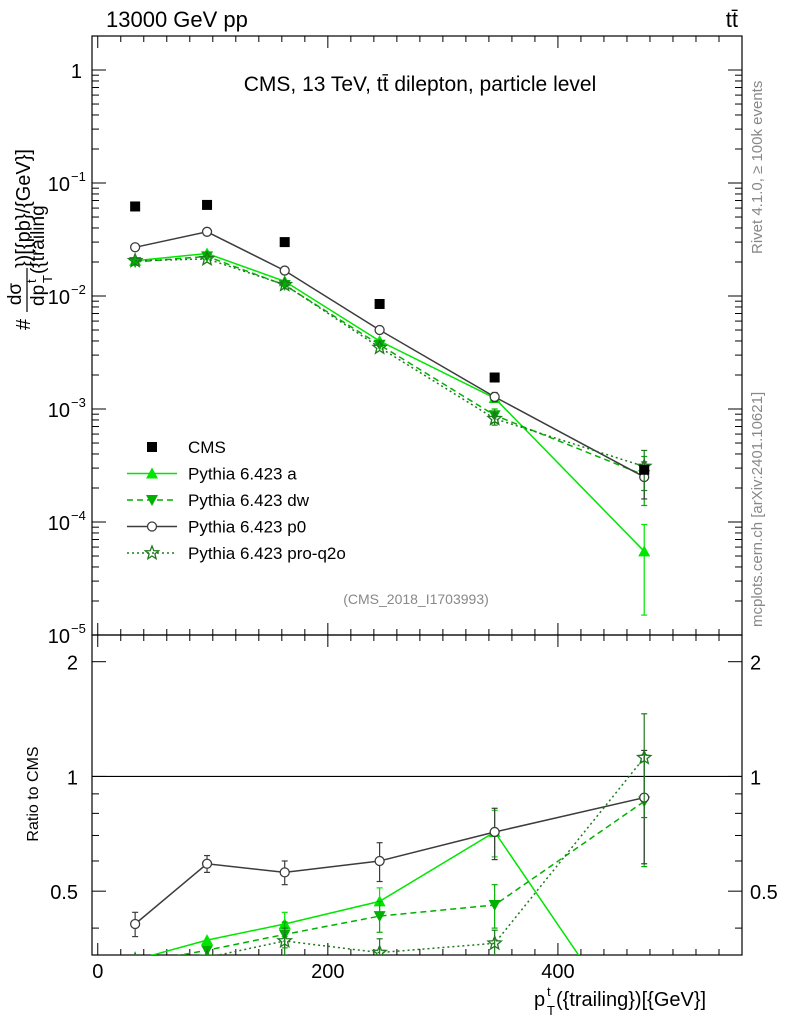  Describe the element at coordinates (78, 289) in the screenshot. I see `y-tick-exponent: −2` at that location.